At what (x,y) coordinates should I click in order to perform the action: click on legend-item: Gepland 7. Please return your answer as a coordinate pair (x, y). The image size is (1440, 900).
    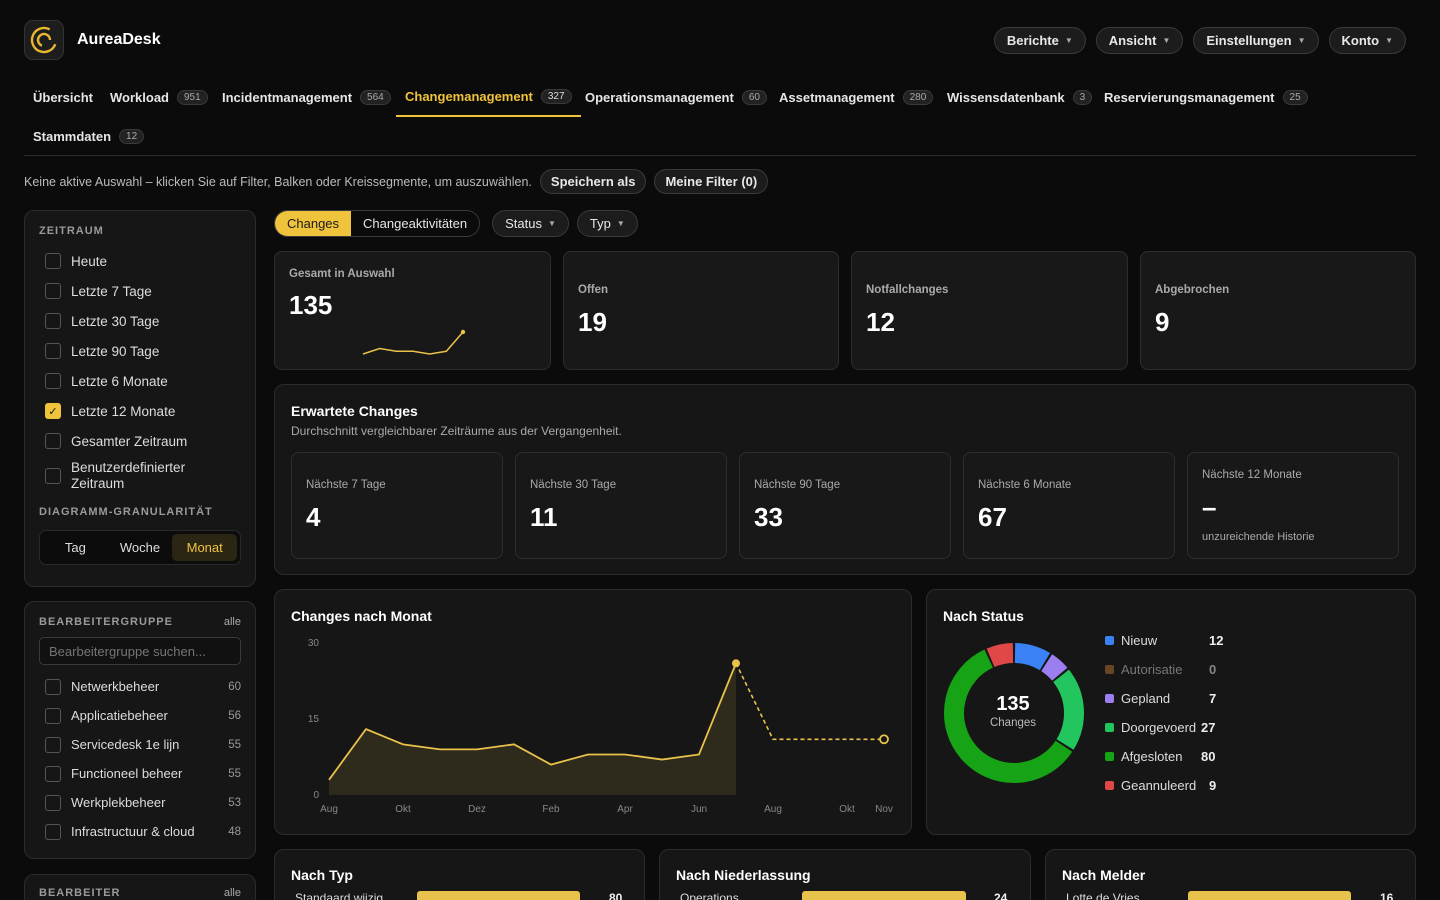
    Looking at the image, I should click on (1205, 698).